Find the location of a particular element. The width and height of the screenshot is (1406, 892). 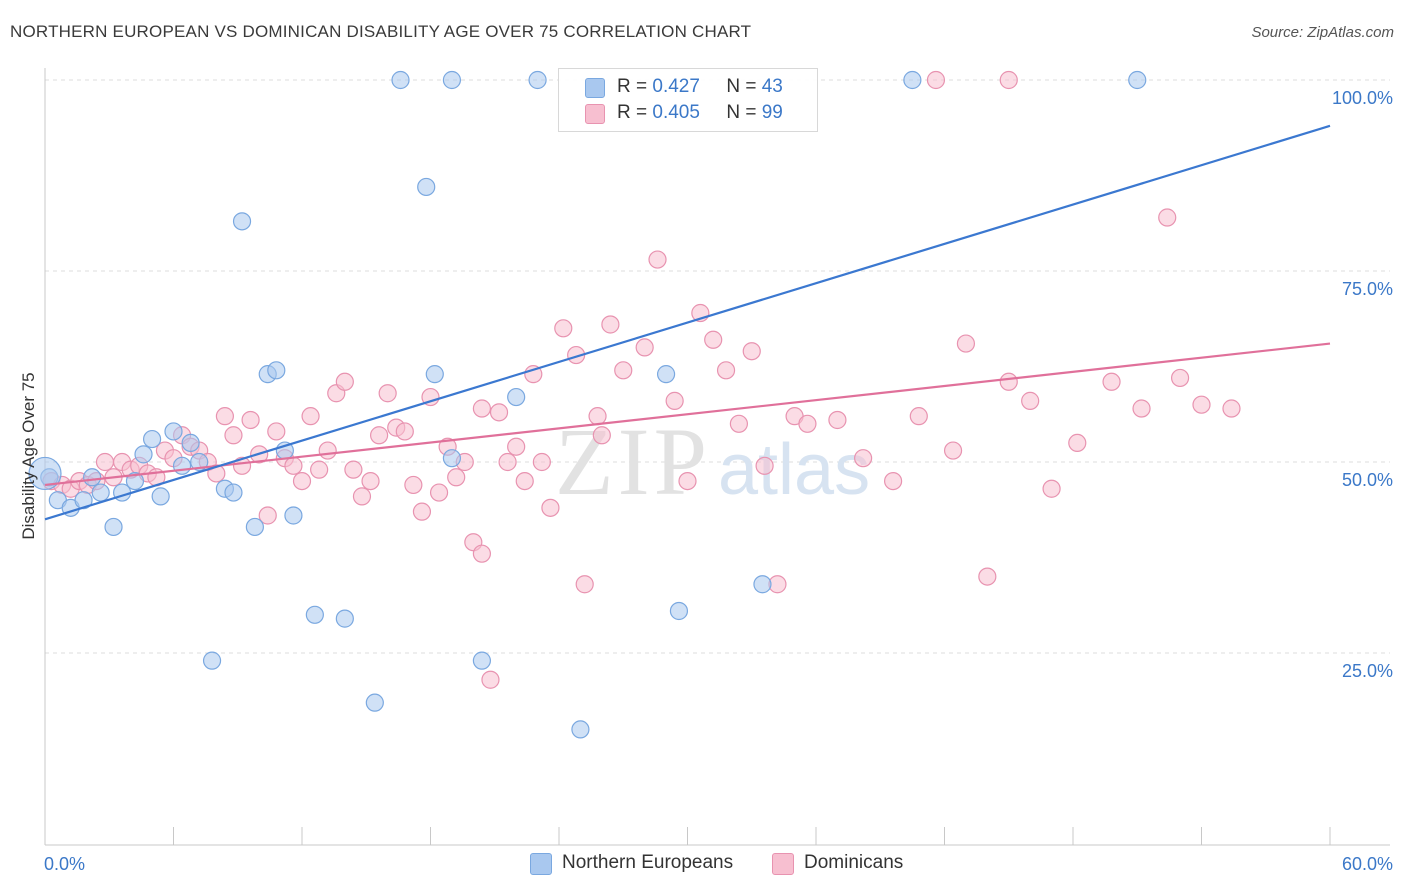

bottom-legend-swatch-blue is located at coordinates (541, 864).